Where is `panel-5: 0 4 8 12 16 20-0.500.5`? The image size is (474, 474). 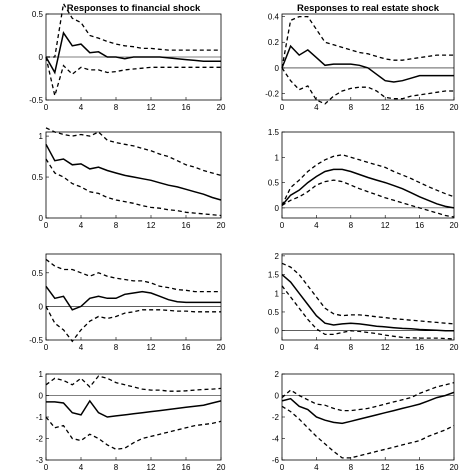 panel-5: 0 4 8 12 16 20-0.500.5 is located at coordinates (127, 302).